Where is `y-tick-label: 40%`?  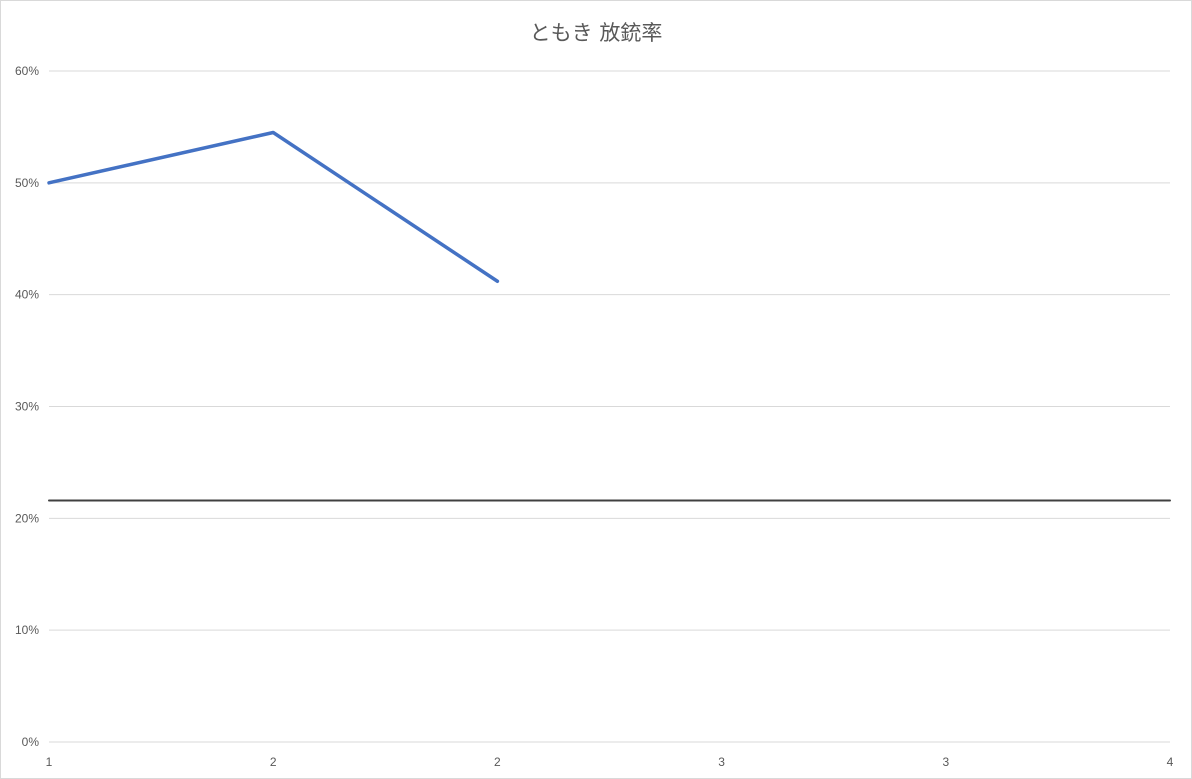 y-tick-label: 40% is located at coordinates (27, 295).